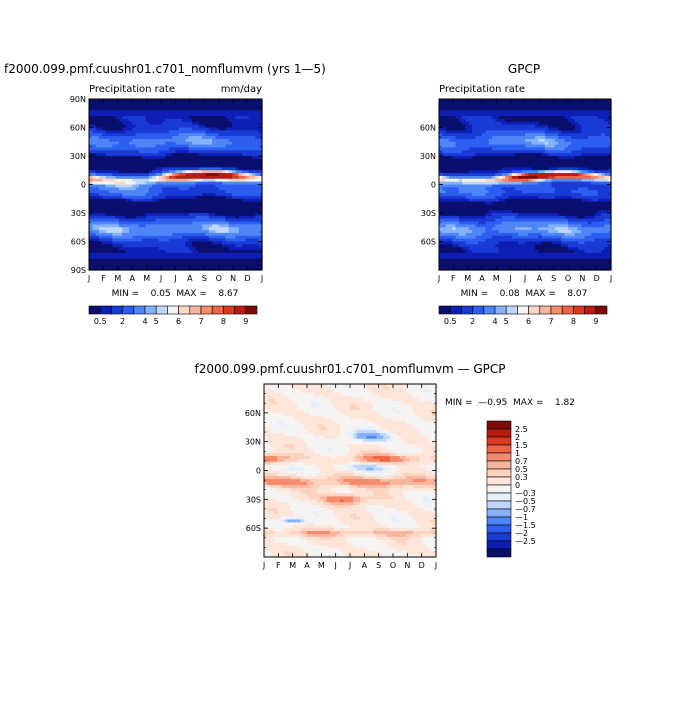  I want to click on y-tick-label: 90S, so click(78, 270).